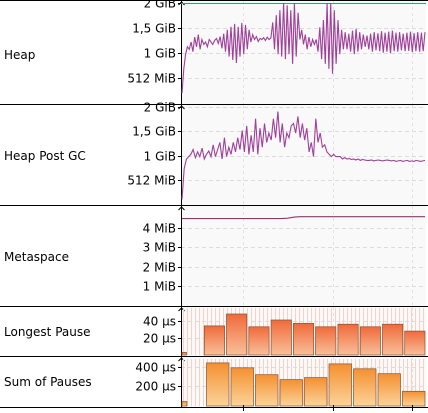  I want to click on y-tick-label: 200 µs, so click(155, 387).